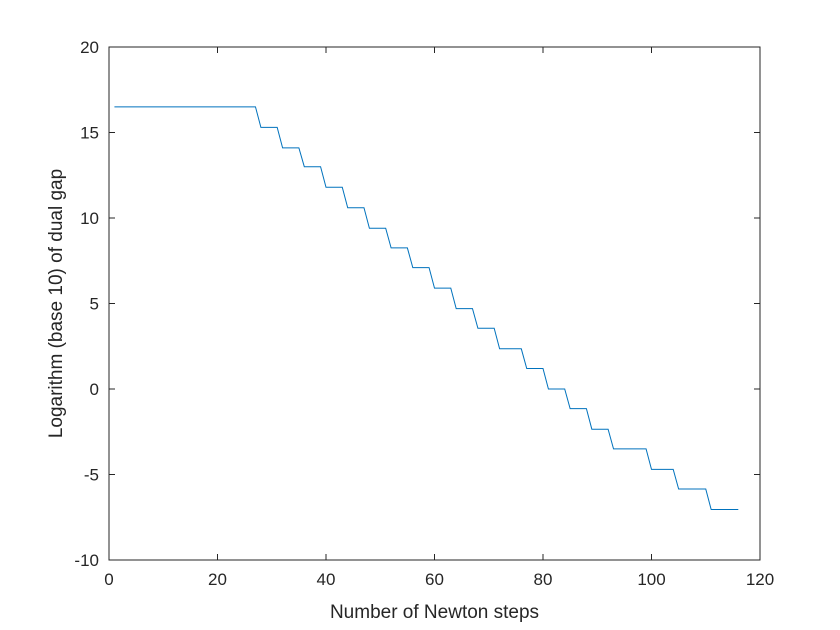  I want to click on y-tick-label: 5, so click(94, 304).